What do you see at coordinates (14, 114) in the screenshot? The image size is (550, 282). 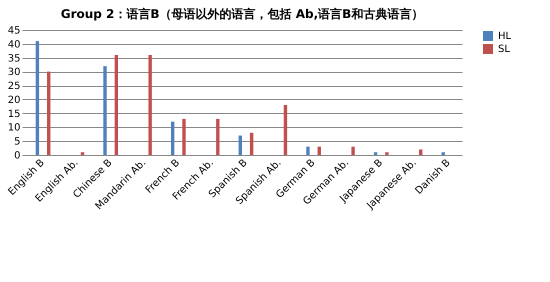 I see `y-tick-label: 15` at bounding box center [14, 114].